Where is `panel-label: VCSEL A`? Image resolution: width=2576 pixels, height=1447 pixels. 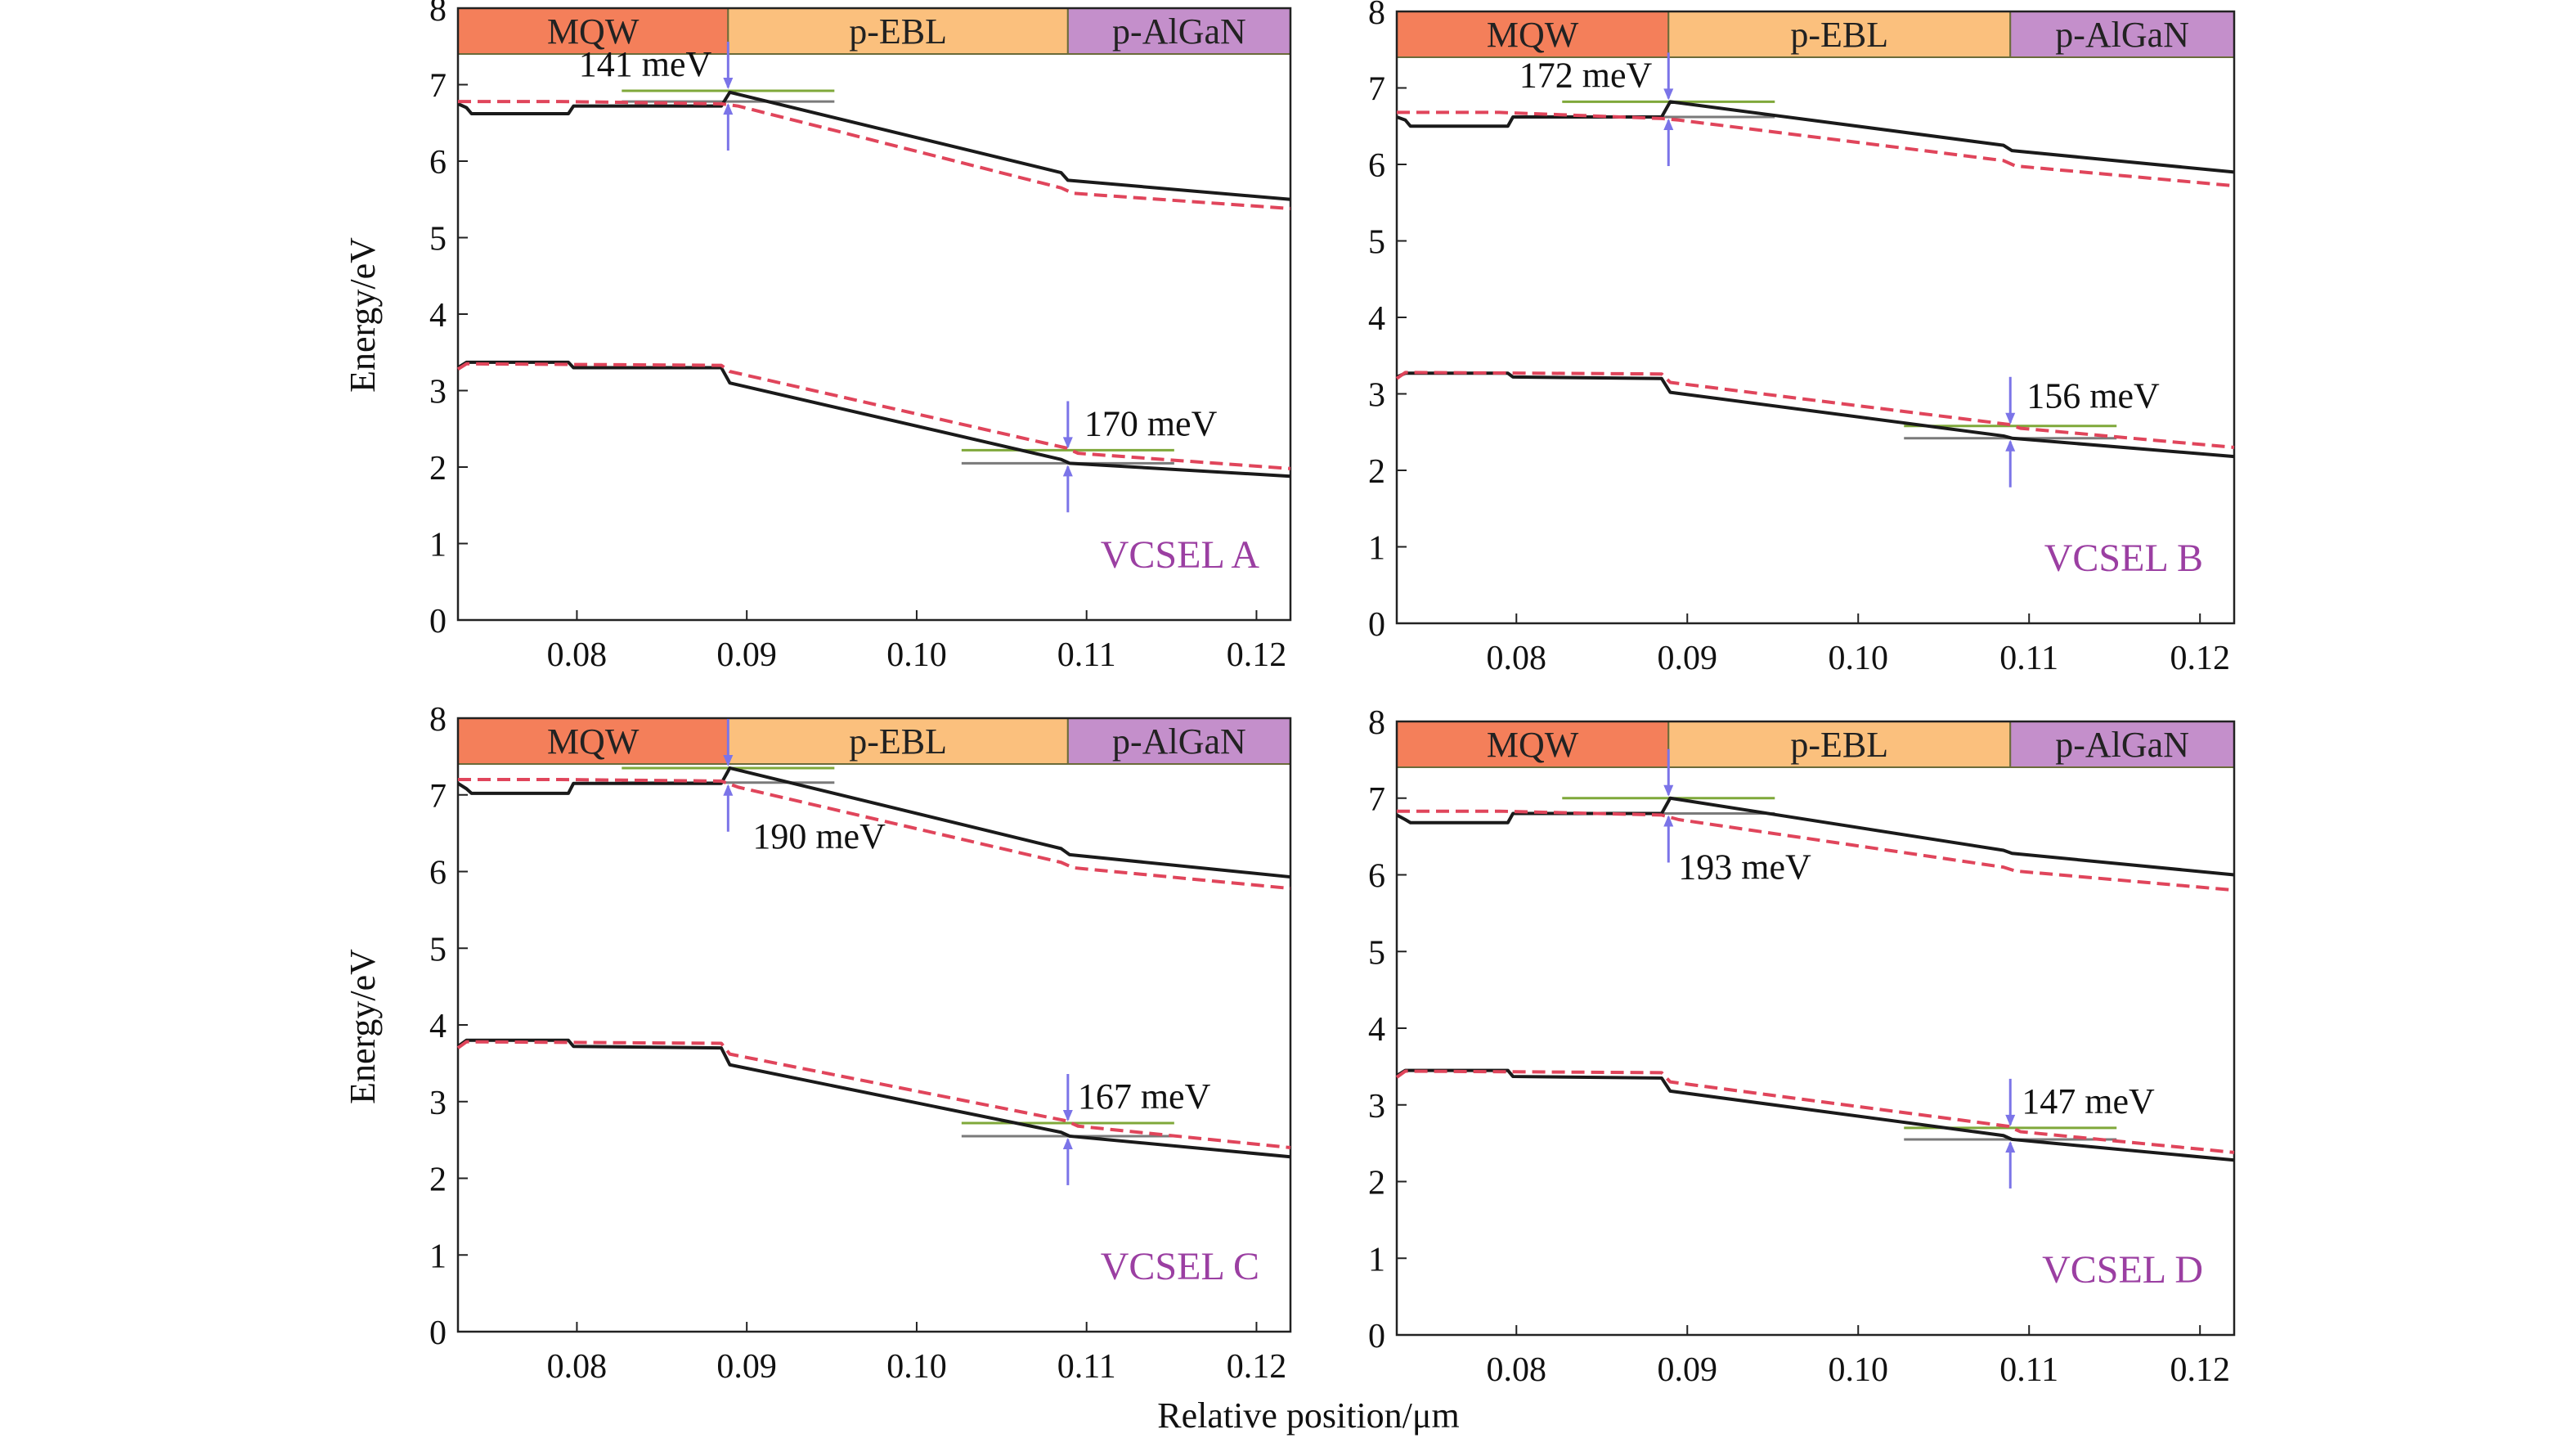 panel-label: VCSEL A is located at coordinates (1181, 555).